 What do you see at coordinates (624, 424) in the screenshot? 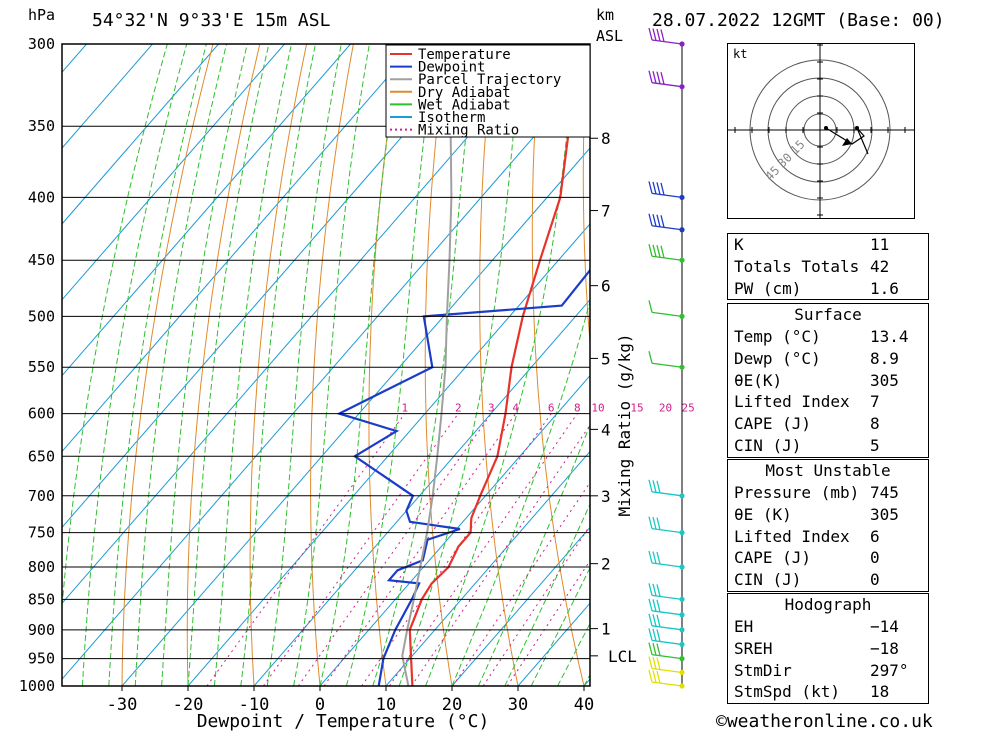
I see `mixing-ratio-axis-title: Mixing Ratio (g/kg)` at bounding box center [624, 424].